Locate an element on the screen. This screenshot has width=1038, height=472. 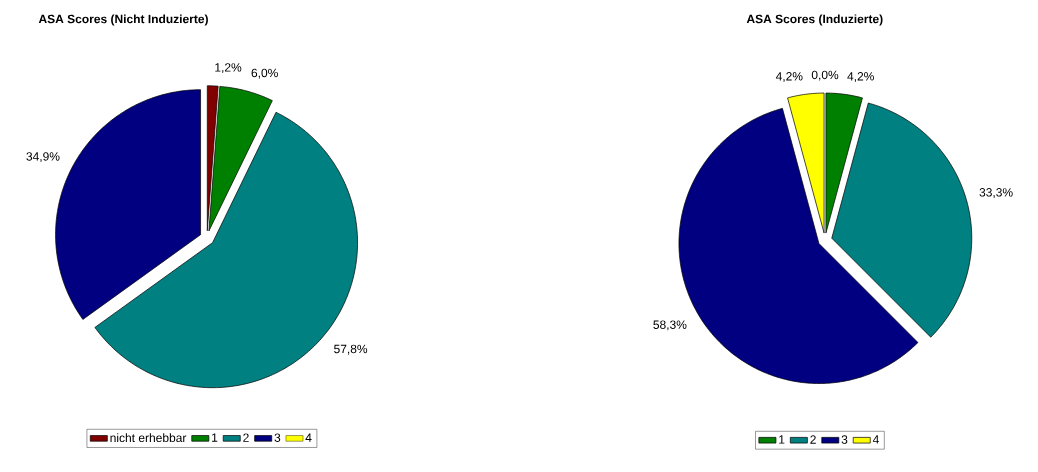
data-label: 34,9% is located at coordinates (43, 157).